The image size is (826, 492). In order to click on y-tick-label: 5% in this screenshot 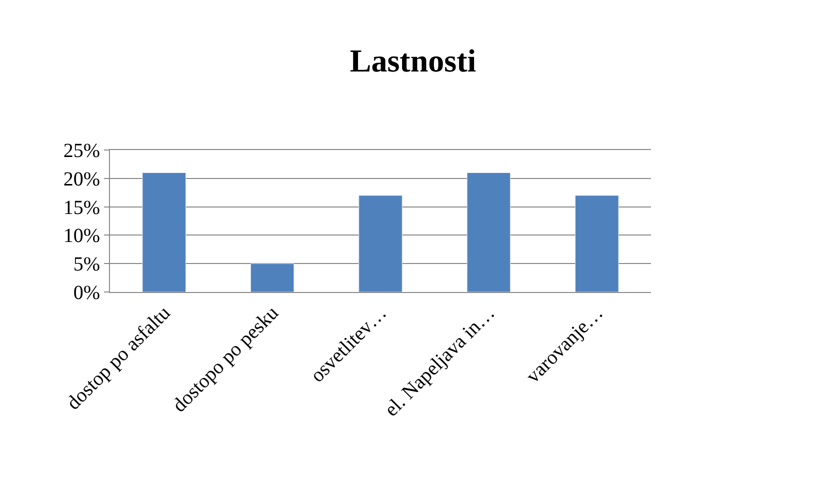, I will do `click(86, 265)`.